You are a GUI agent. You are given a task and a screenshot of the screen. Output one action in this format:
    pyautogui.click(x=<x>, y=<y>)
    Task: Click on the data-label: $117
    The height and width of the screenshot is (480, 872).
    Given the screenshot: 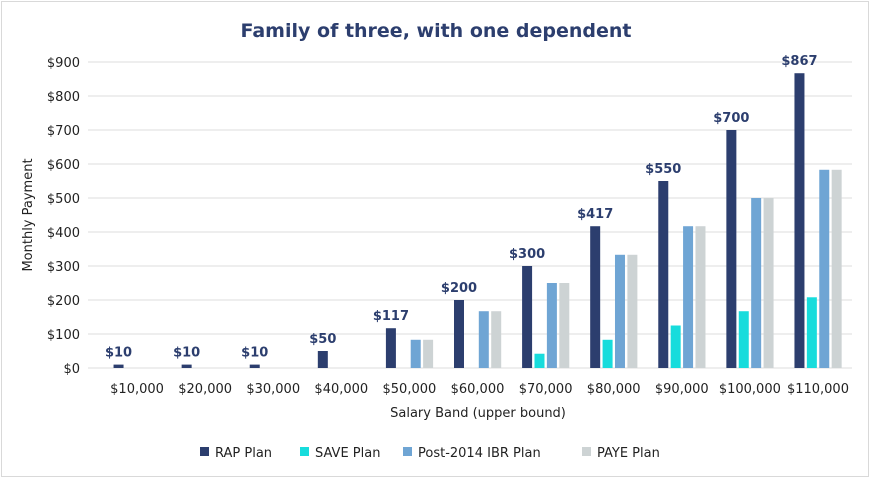 What is the action you would take?
    pyautogui.click(x=391, y=316)
    